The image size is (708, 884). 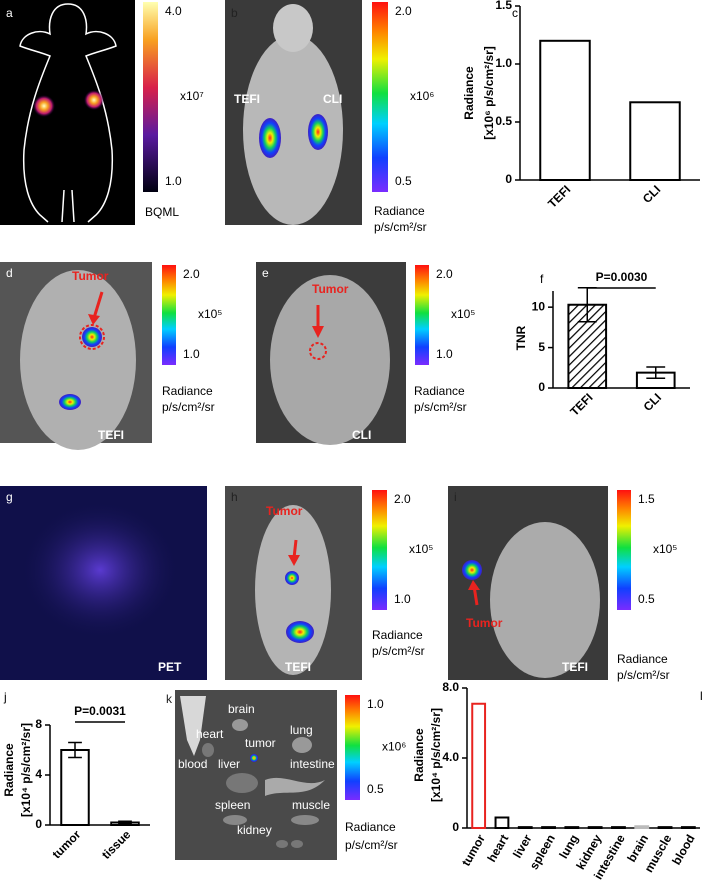 I want to click on y-tick-label: 8.0, so click(x=450, y=687).